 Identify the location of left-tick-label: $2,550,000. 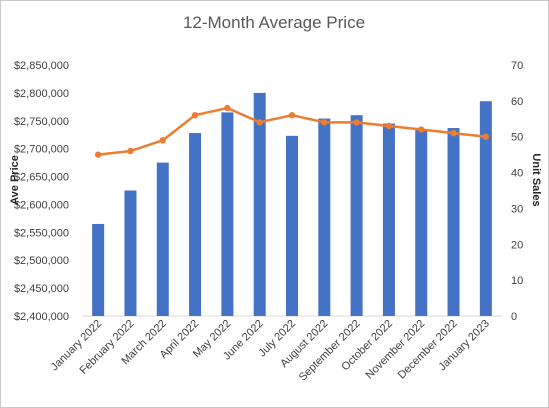
(41, 233).